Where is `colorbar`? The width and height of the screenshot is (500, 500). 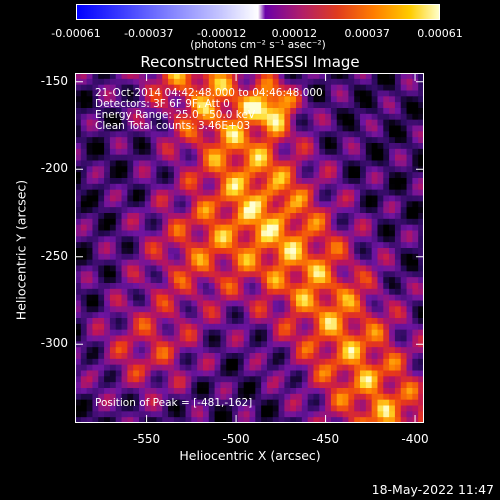
colorbar is located at coordinates (258, 12).